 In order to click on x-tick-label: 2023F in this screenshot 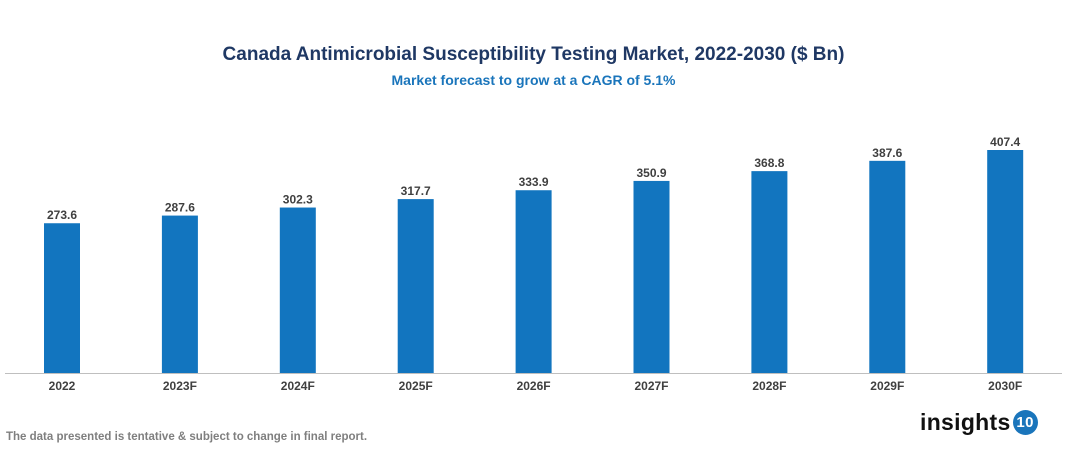, I will do `click(180, 386)`.